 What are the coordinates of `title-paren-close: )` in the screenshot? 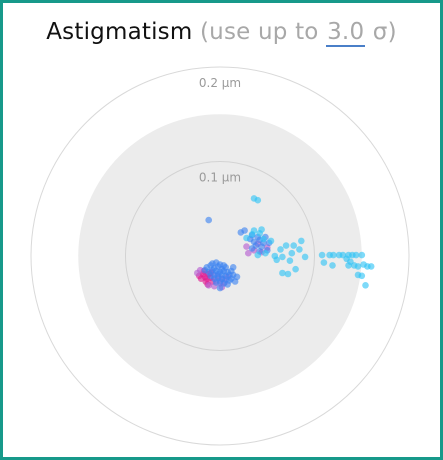 It's located at (392, 32).